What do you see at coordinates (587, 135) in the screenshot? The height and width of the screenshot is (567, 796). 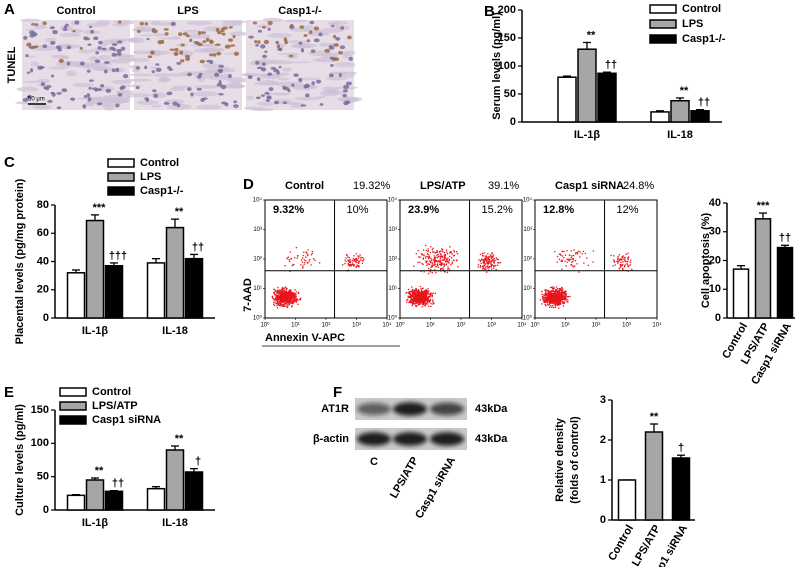 I see `x-tick-label: IL-1β` at bounding box center [587, 135].